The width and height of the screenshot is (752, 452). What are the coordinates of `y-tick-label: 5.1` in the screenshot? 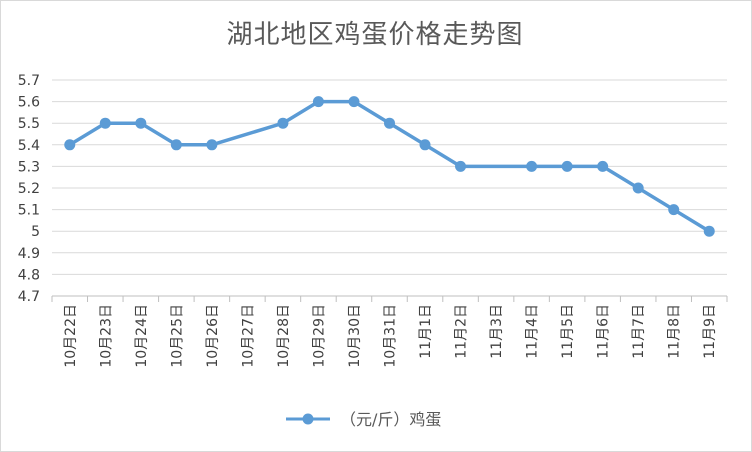 It's located at (29, 211).